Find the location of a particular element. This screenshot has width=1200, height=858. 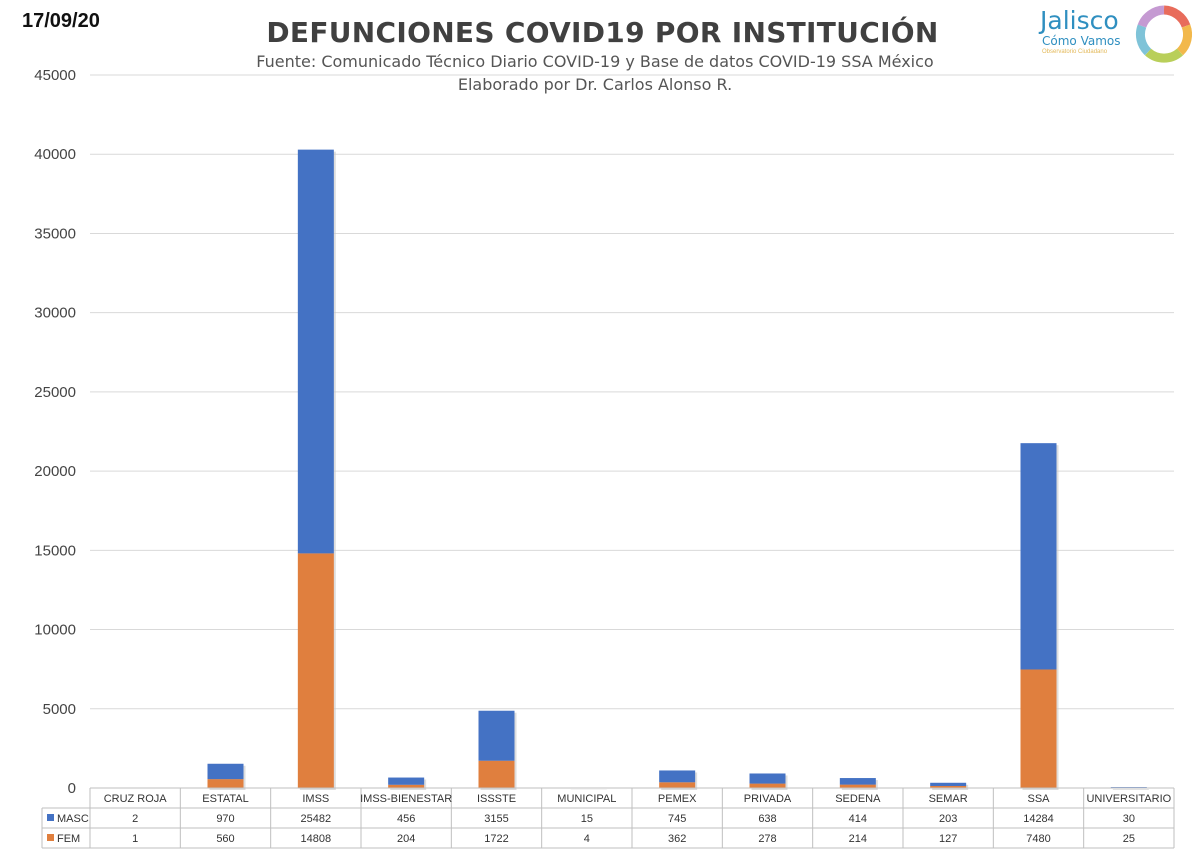

chart-title: DEFUNCIONES COVID19 POR INSTITUCIÓN is located at coordinates (602, 32).